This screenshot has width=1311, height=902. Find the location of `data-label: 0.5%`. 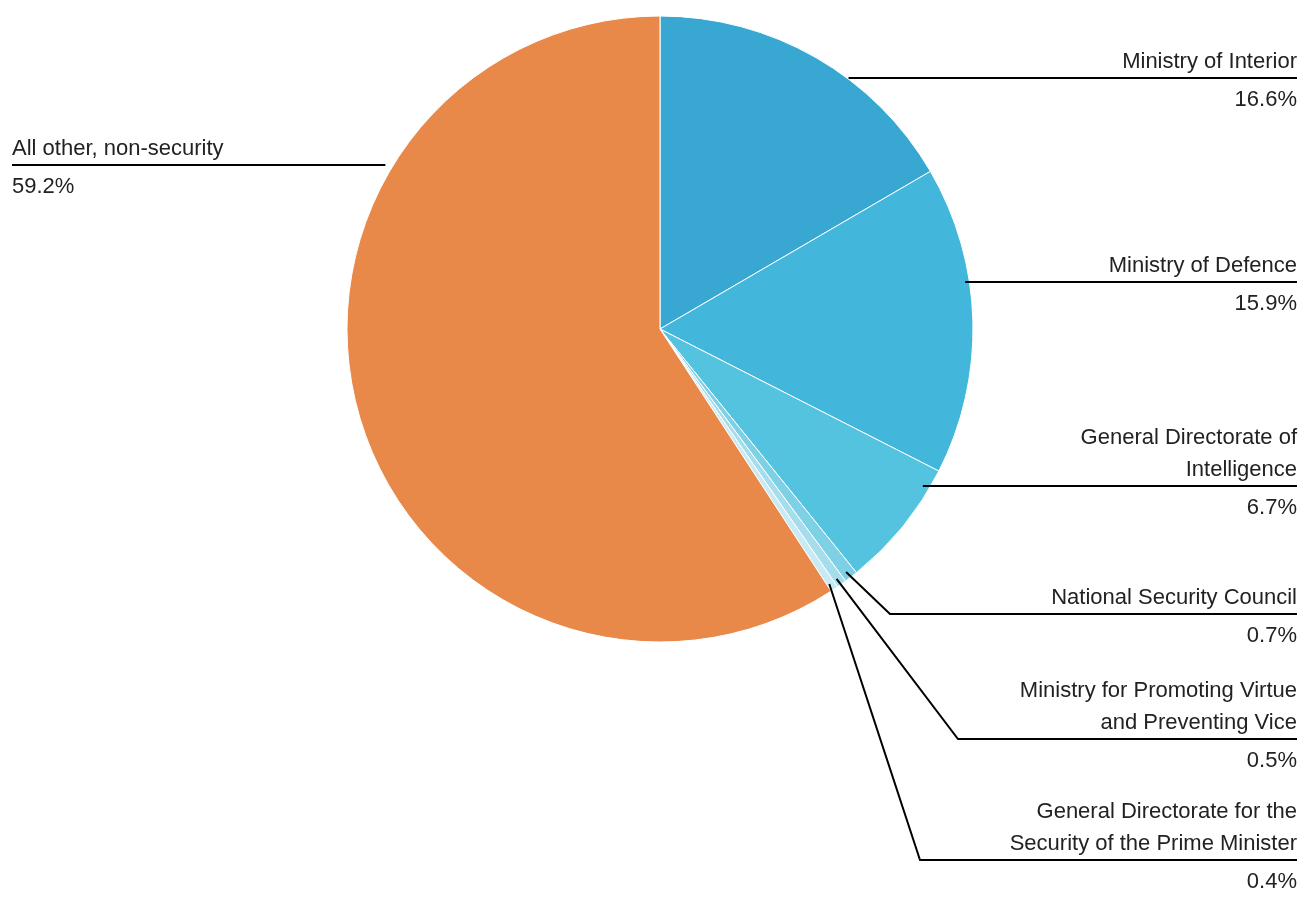

data-label: 0.5% is located at coordinates (1271, 759).